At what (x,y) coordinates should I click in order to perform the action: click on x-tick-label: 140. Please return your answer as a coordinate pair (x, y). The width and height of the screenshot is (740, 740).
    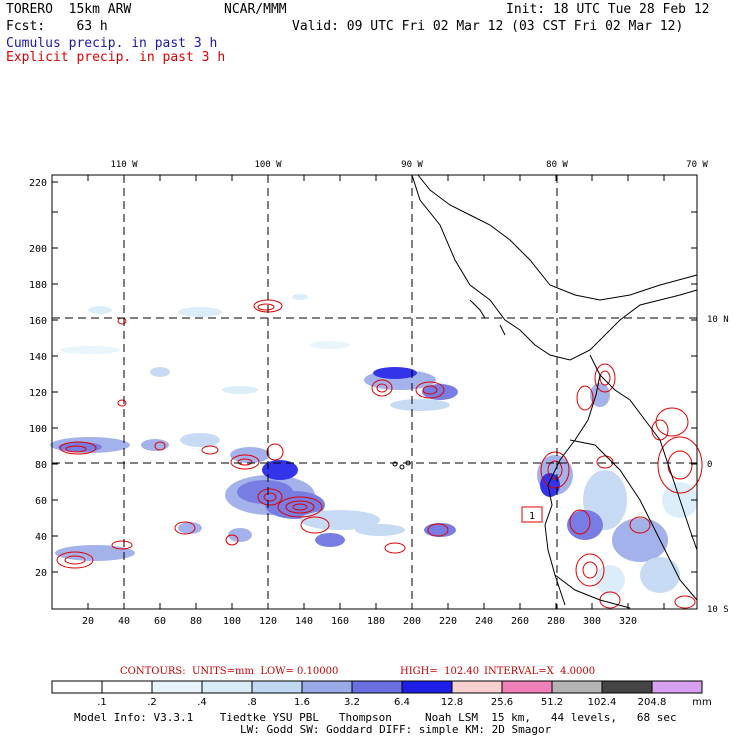
    Looking at the image, I should click on (304, 621).